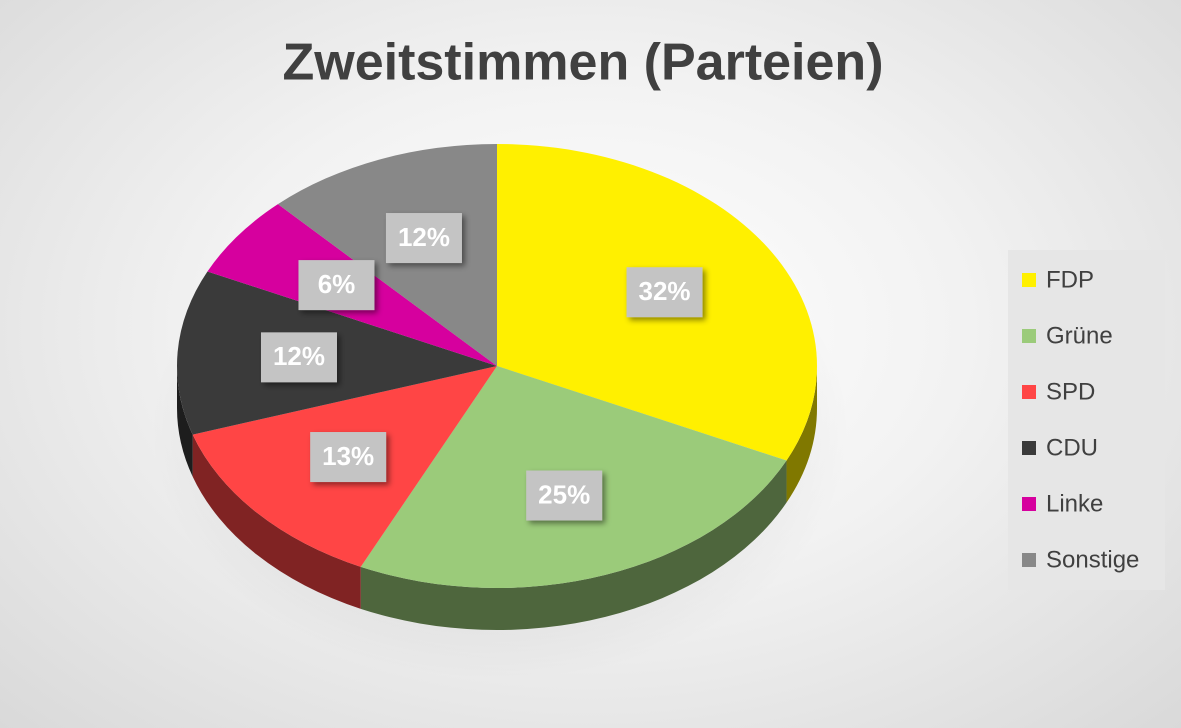 Image resolution: width=1181 pixels, height=728 pixels. I want to click on value-label-group: 25%, so click(564, 495).